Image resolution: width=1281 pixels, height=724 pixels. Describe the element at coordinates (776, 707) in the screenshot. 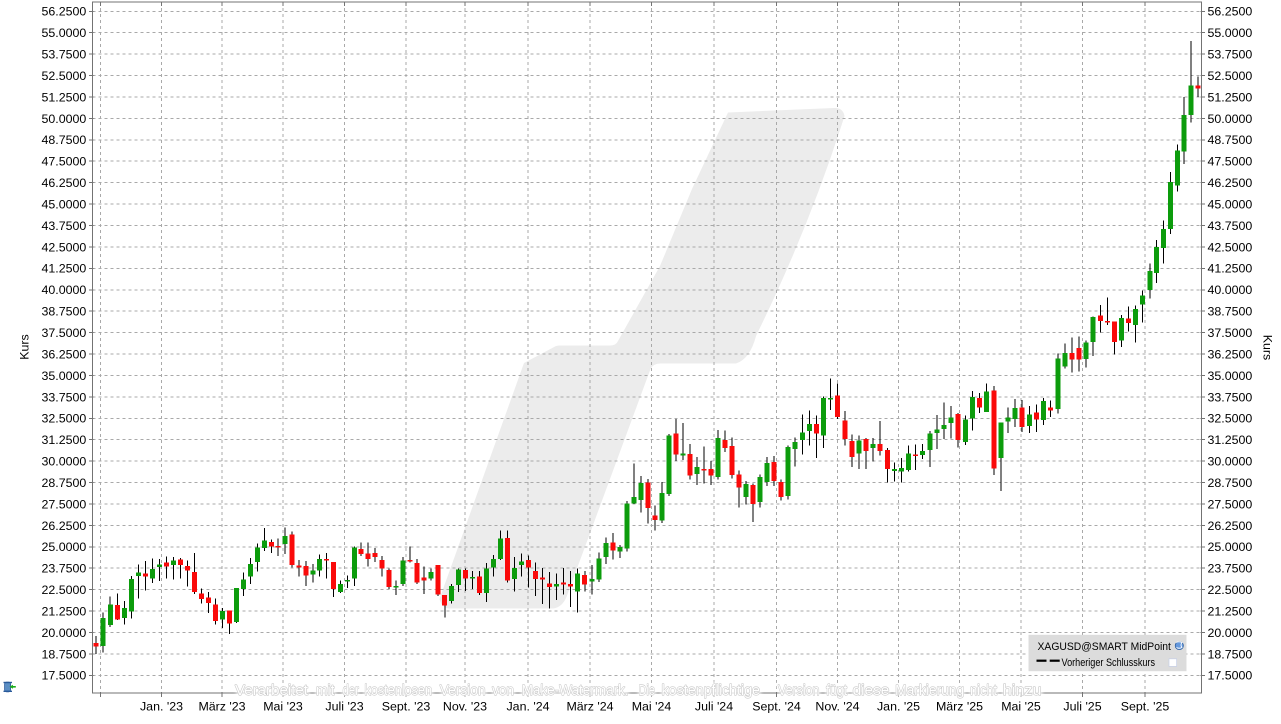

I see `svg-text: Sept. '24` at that location.